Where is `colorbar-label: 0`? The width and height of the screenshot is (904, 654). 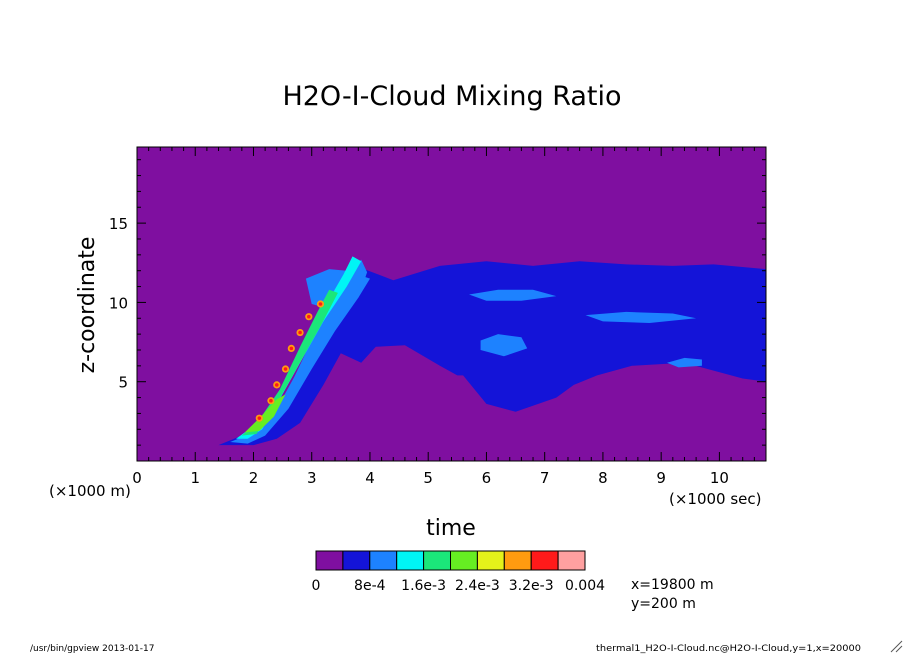
colorbar-label: 0 is located at coordinates (316, 586).